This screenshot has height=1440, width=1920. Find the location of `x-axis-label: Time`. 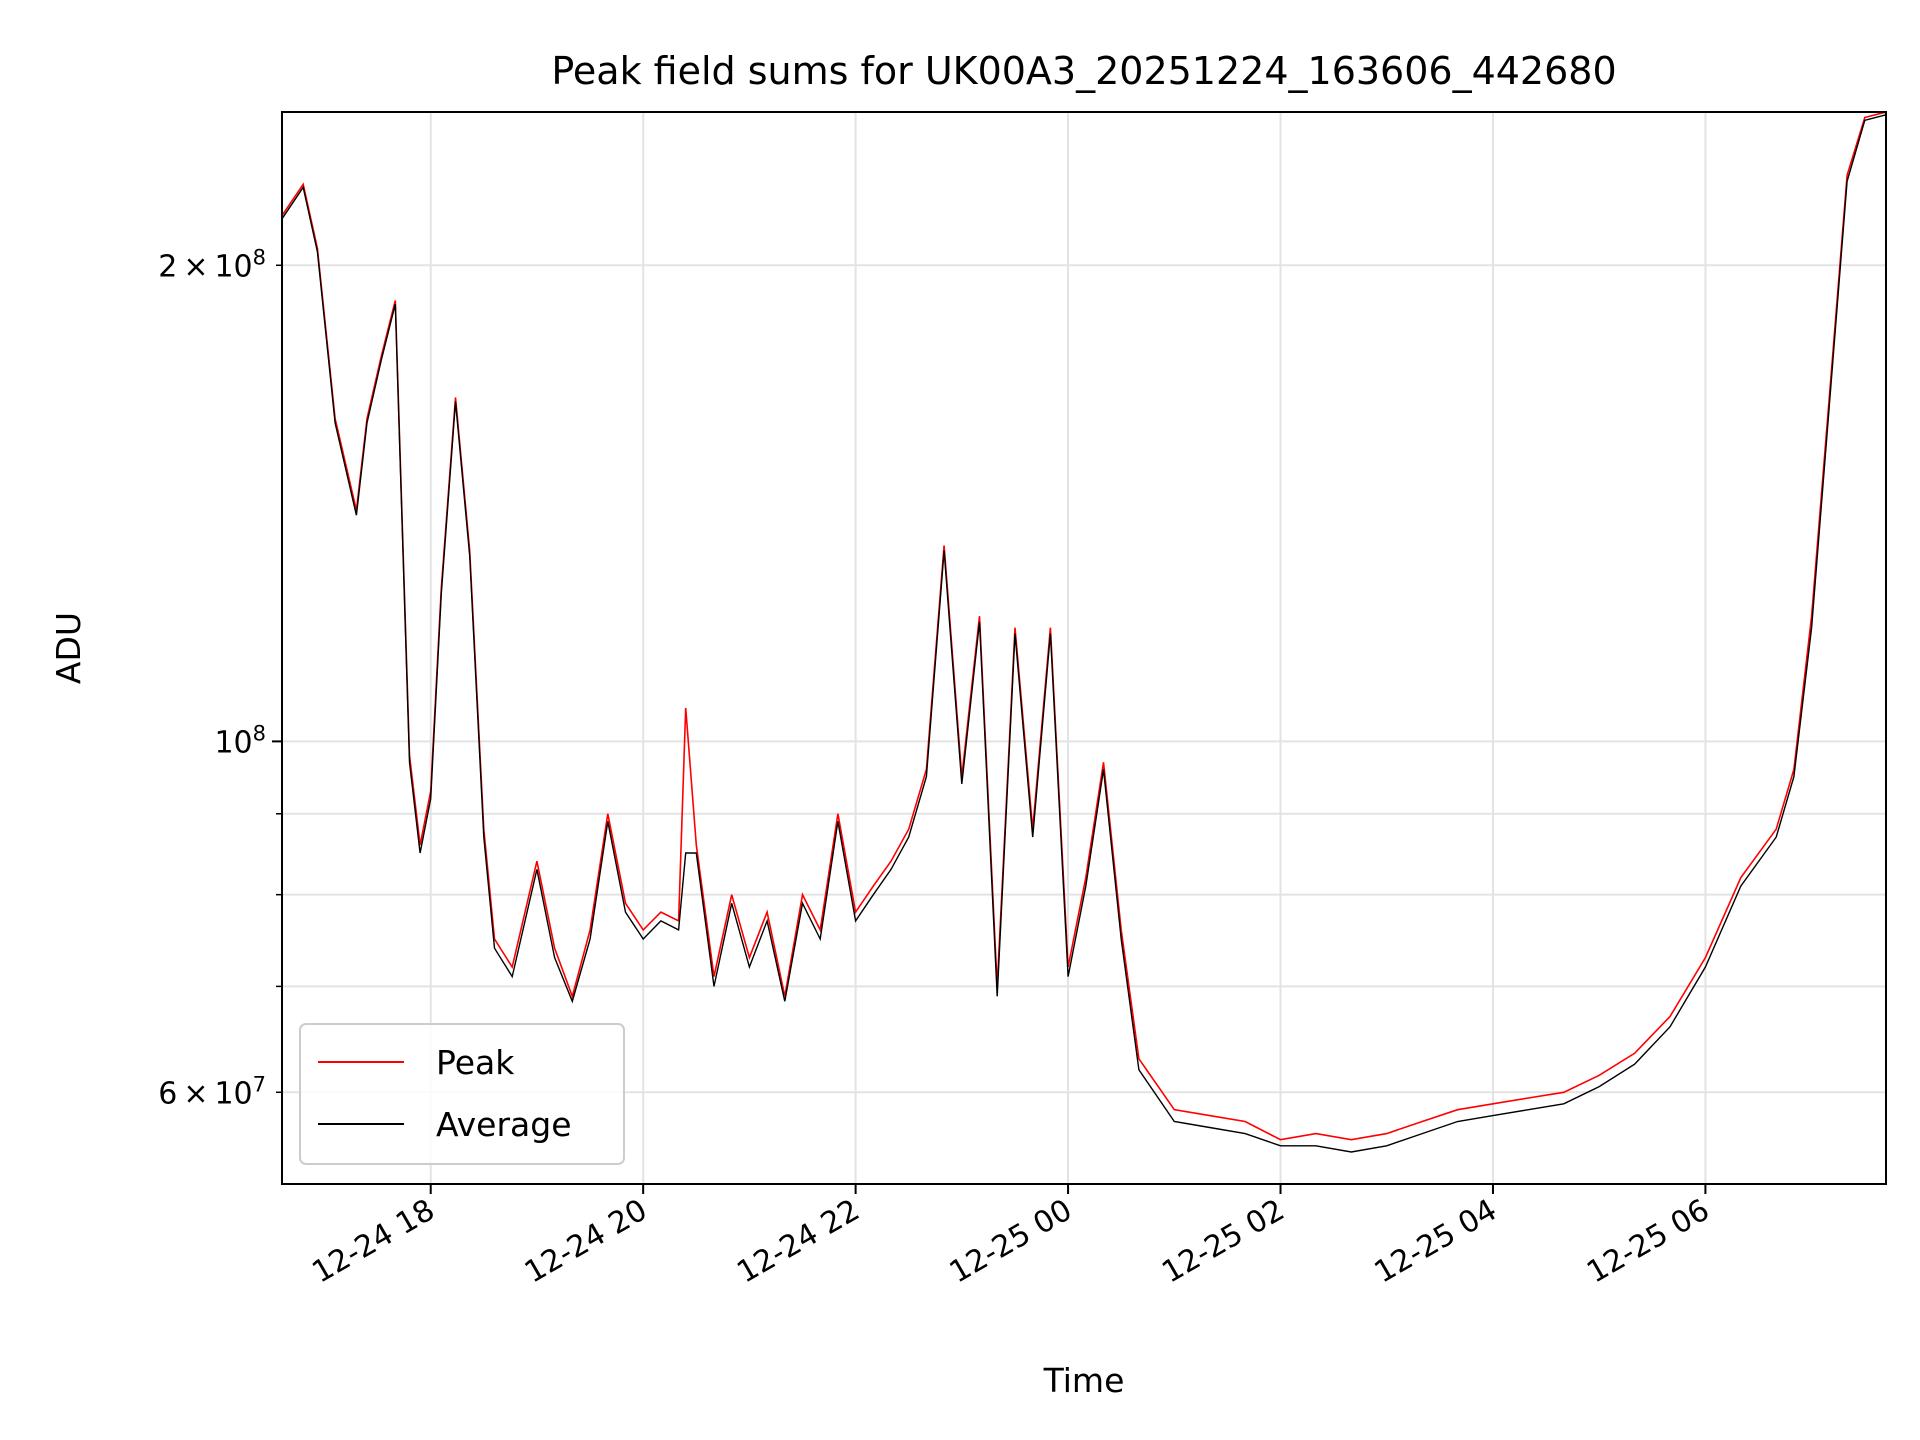

x-axis-label: Time is located at coordinates (1084, 1380).